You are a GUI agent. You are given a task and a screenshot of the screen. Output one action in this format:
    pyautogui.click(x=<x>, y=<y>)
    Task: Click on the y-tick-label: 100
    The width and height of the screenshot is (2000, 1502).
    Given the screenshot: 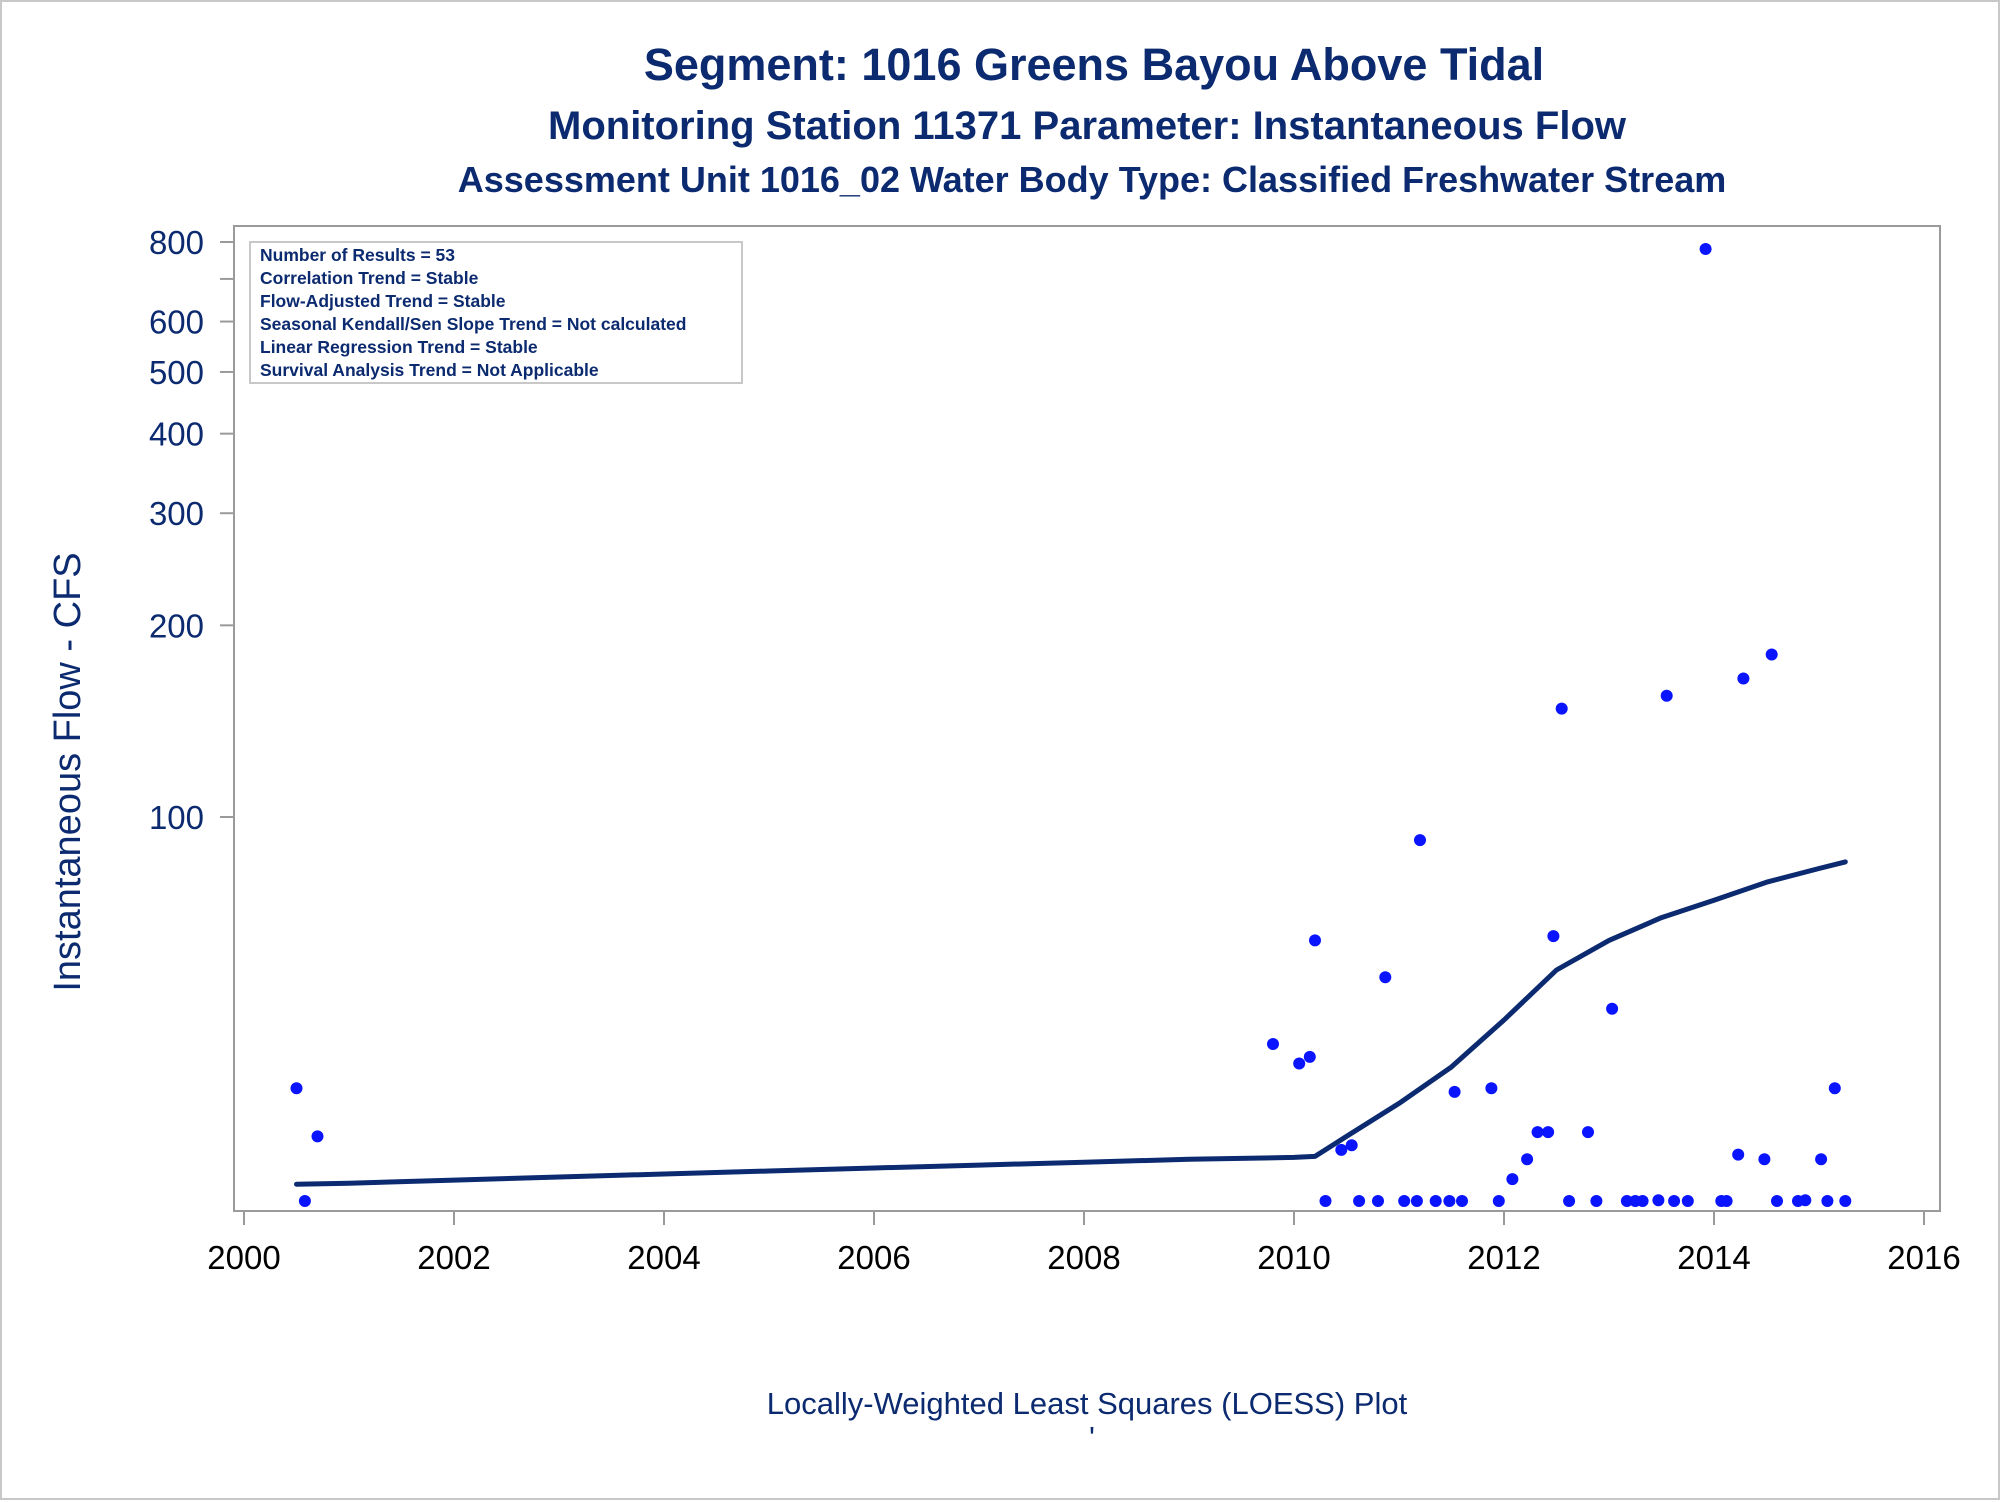 What is the action you would take?
    pyautogui.click(x=176, y=817)
    